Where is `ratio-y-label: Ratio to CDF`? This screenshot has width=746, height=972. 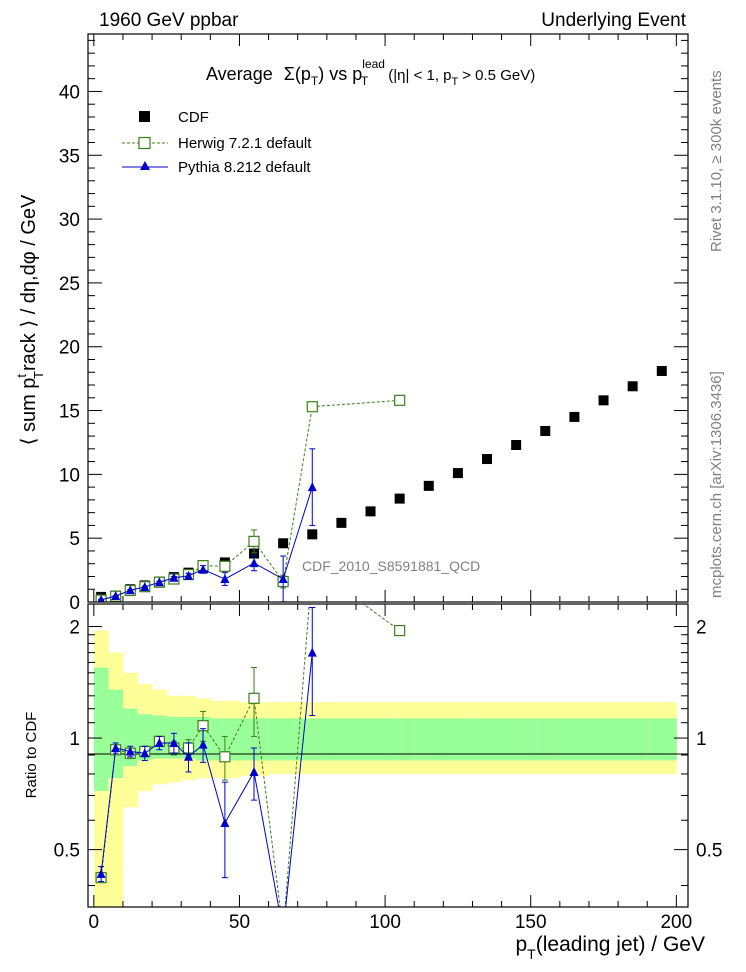
ratio-y-label: Ratio to CDF is located at coordinates (31, 755).